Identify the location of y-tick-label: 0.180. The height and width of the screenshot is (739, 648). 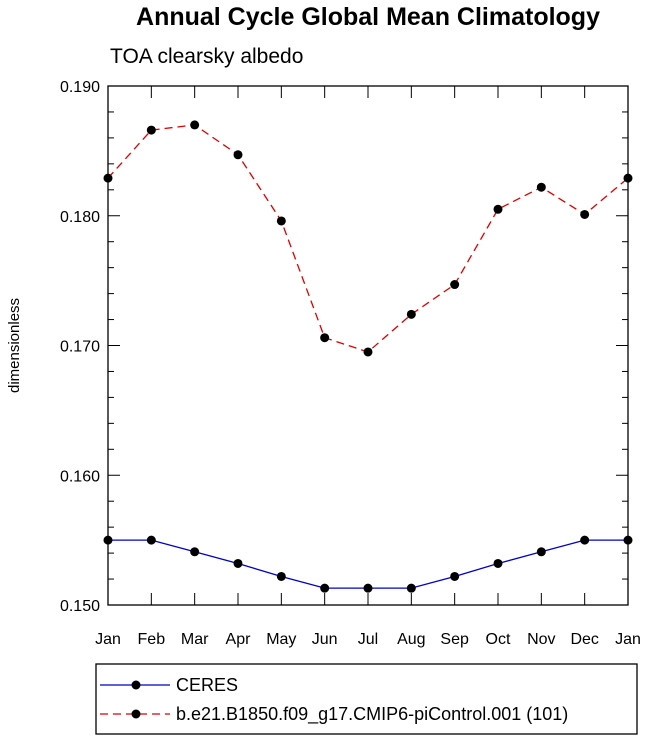
(80, 217).